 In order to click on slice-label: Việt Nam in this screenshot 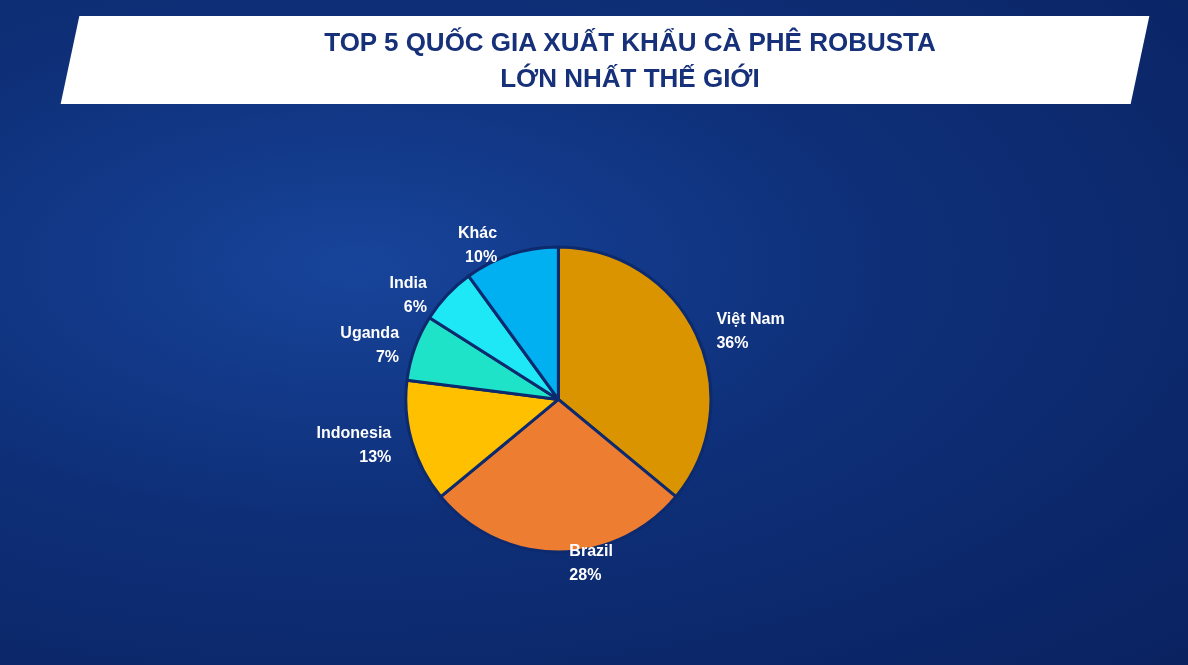, I will do `click(750, 318)`.